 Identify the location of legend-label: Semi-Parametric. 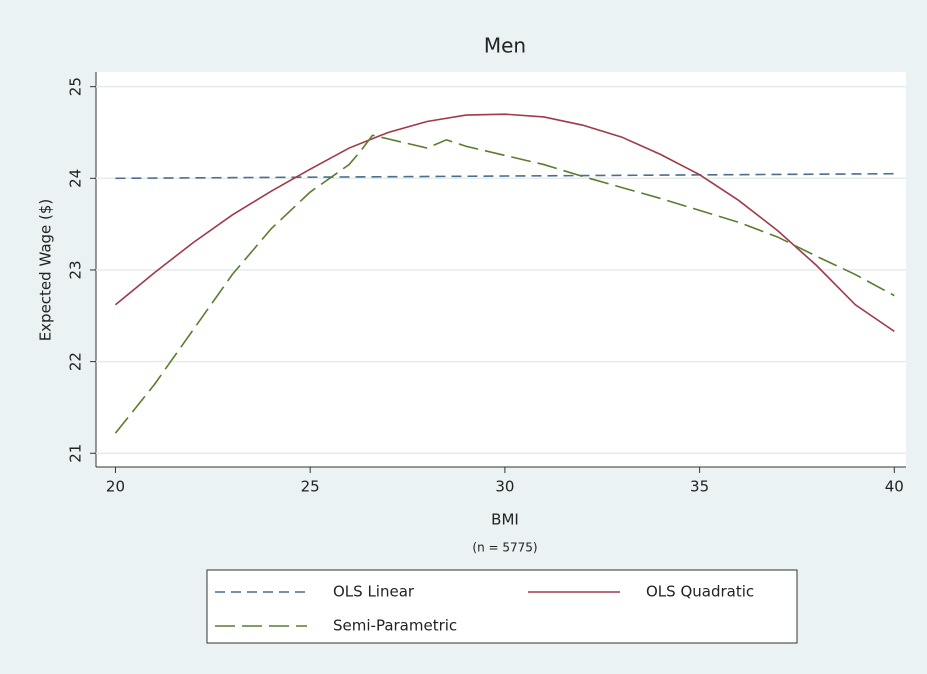
(395, 626).